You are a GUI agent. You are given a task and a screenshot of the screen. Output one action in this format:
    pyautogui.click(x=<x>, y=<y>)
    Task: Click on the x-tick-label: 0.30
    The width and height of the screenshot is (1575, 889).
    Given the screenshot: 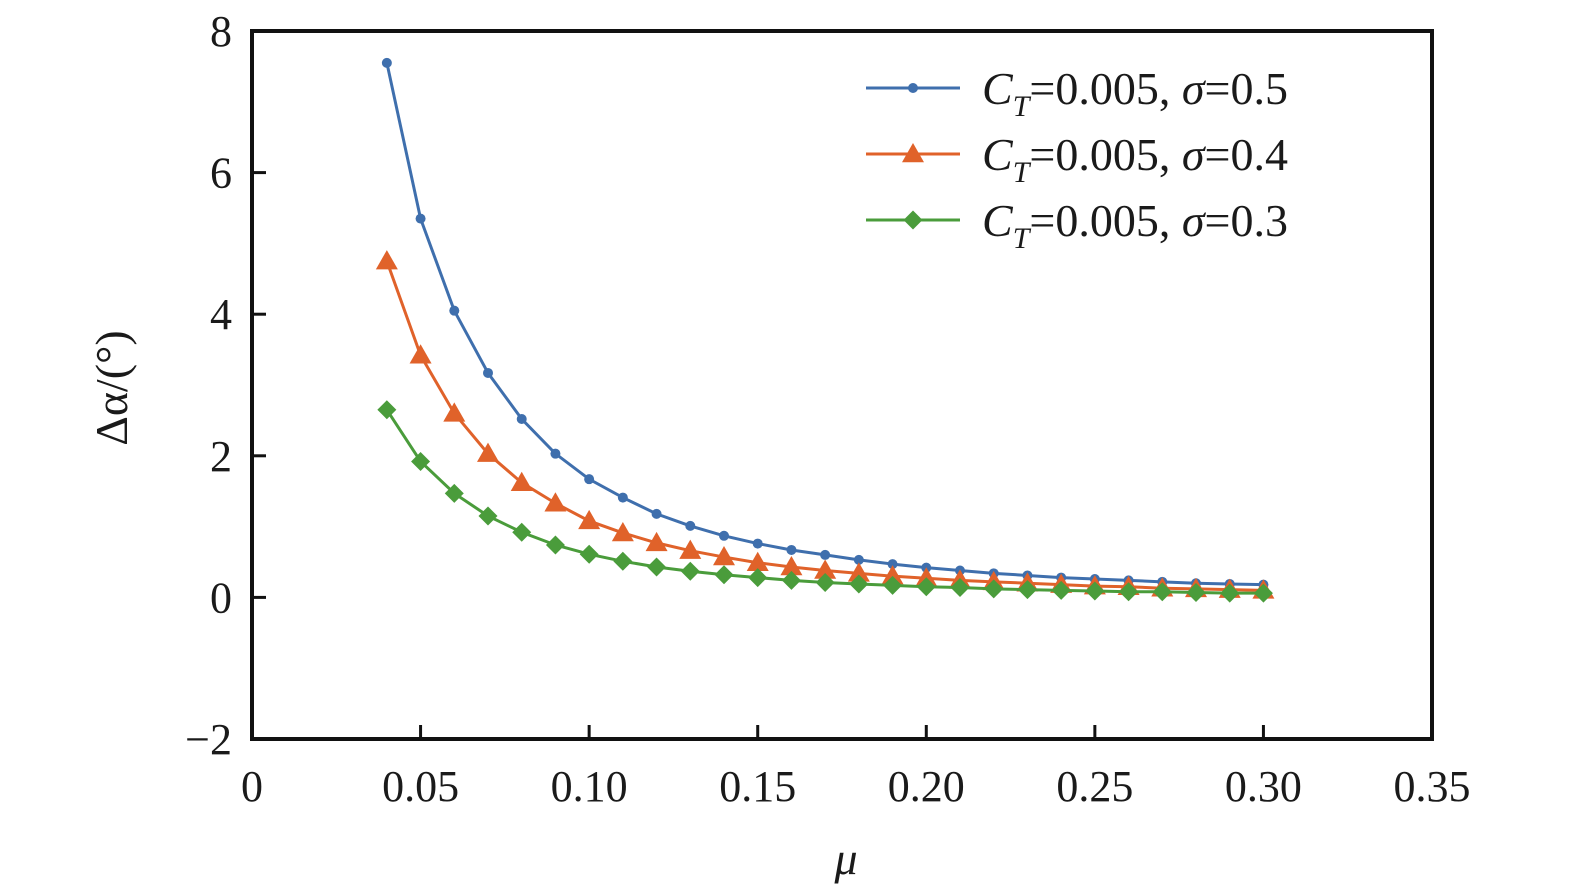 What is the action you would take?
    pyautogui.click(x=1263, y=786)
    